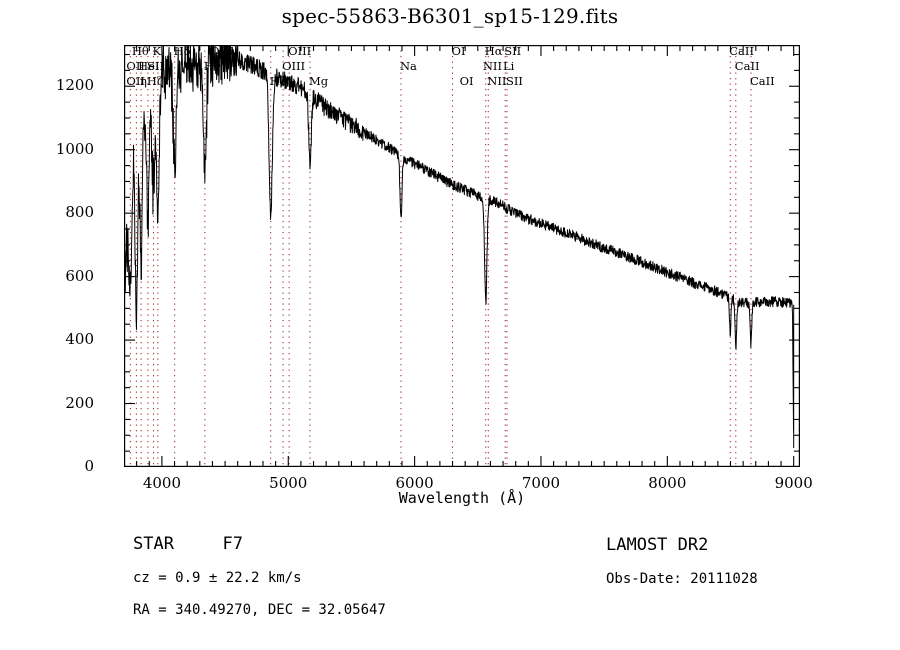 The width and height of the screenshot is (900, 650). I want to click on spectral-line-label: η, so click(143, 81).